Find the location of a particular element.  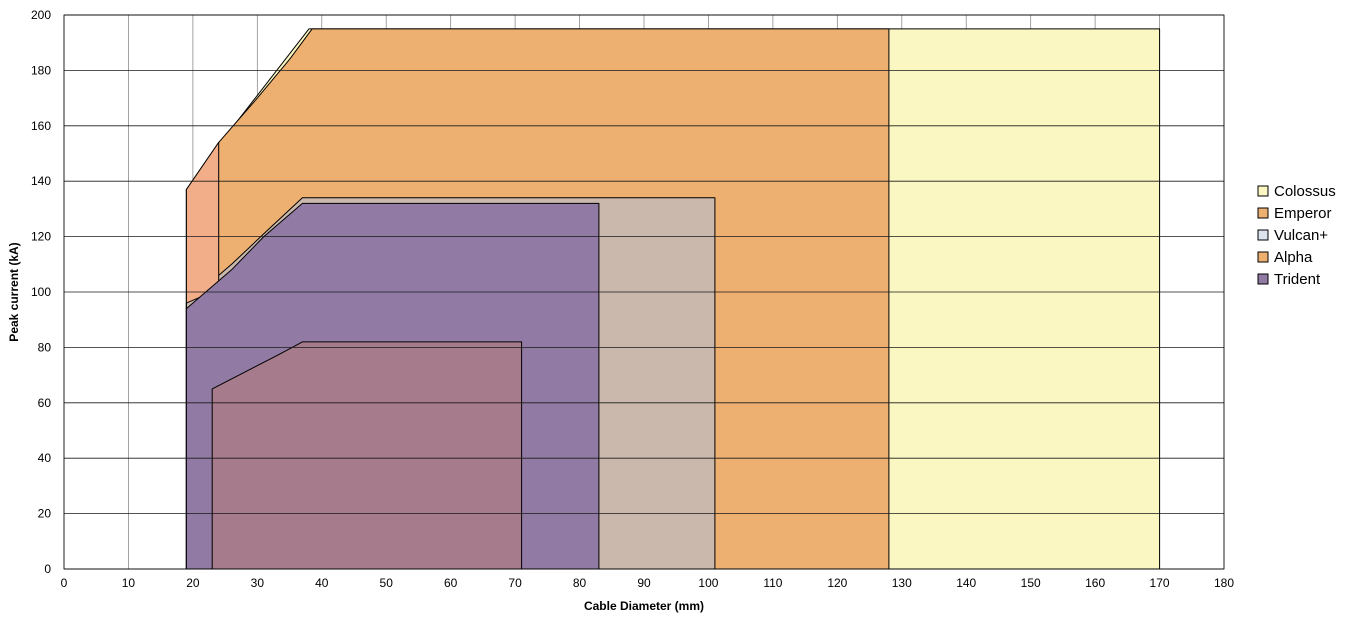

y-tick-label: 40 is located at coordinates (45, 458).